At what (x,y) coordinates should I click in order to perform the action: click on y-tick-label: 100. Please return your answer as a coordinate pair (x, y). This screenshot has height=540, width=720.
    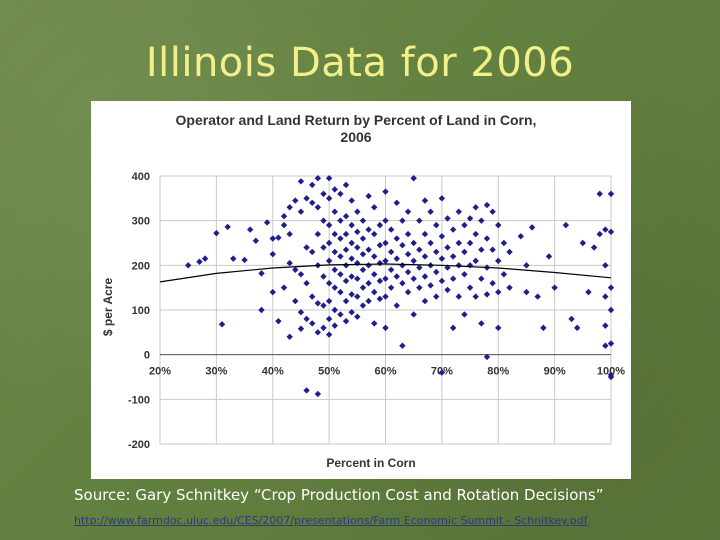
    Looking at the image, I should click on (141, 311).